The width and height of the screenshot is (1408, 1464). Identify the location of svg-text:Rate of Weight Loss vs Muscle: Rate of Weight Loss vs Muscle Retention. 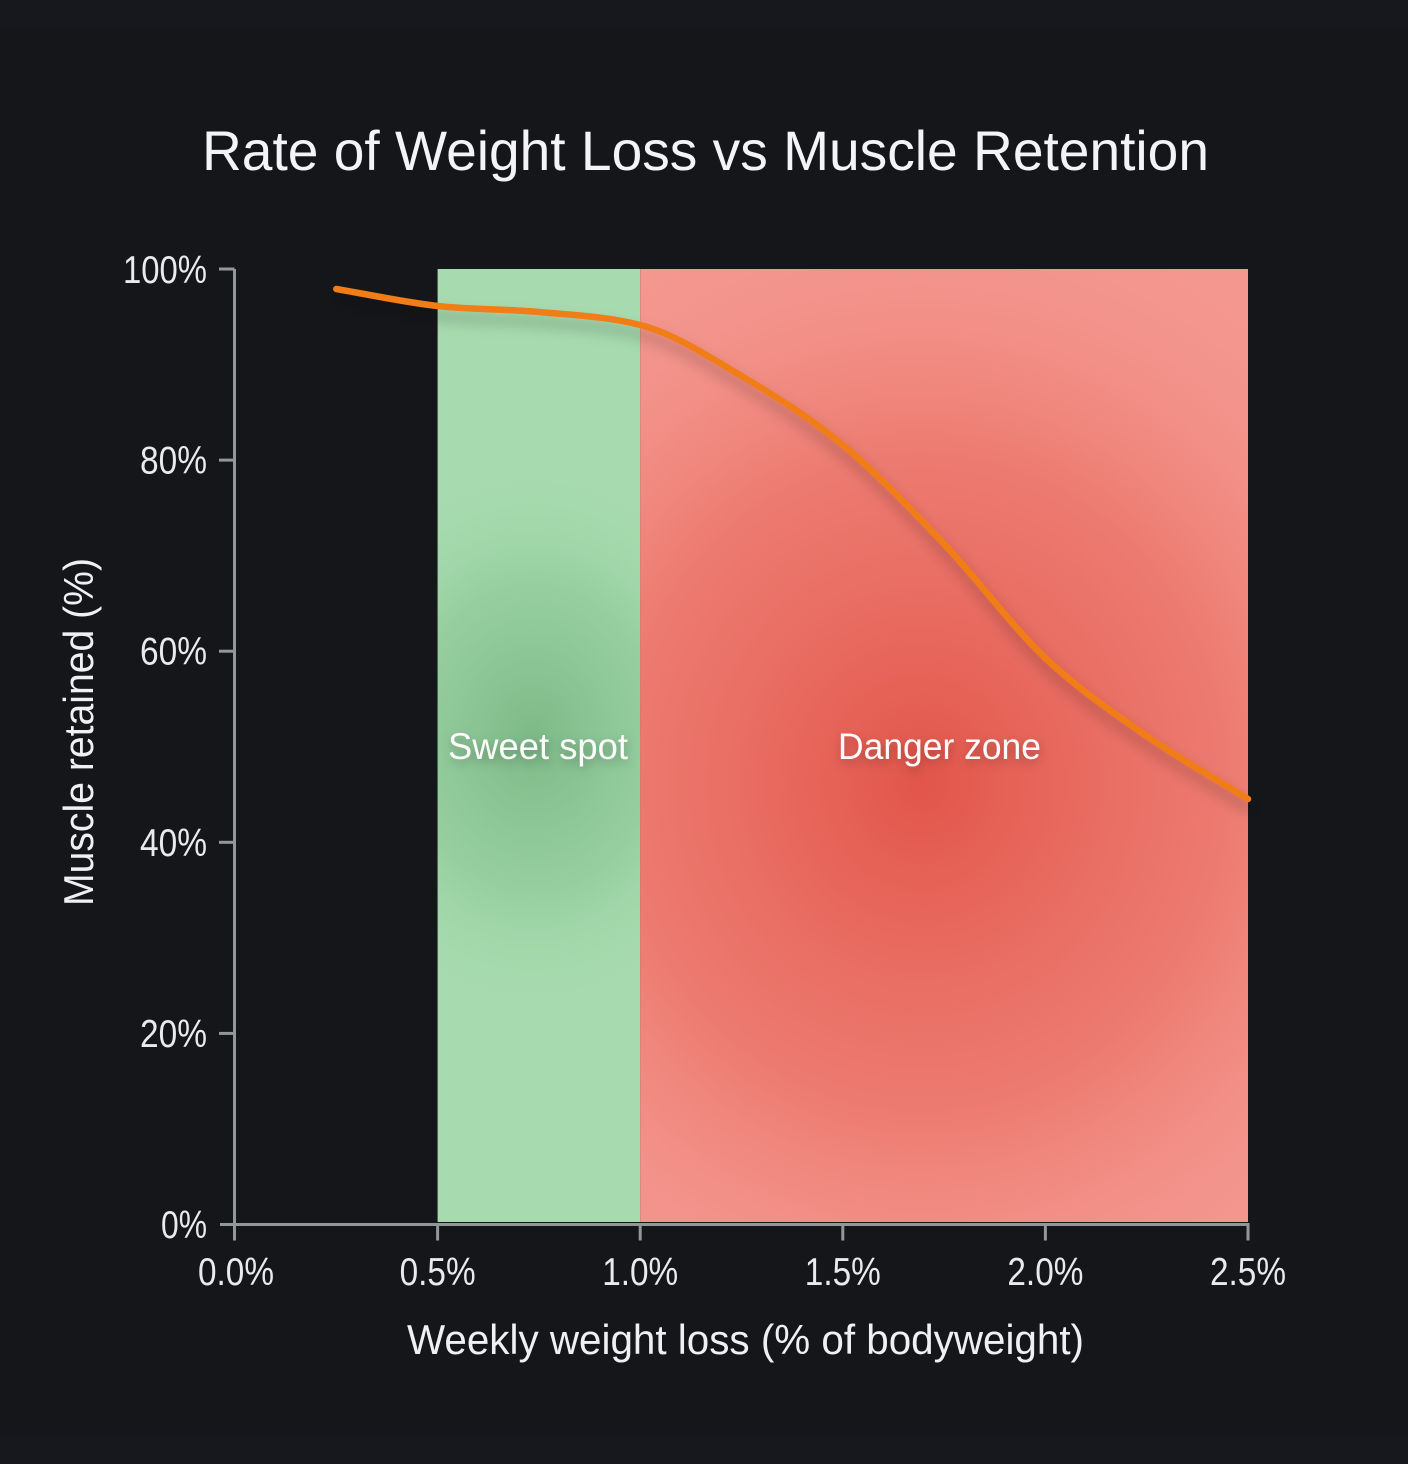
(705, 150).